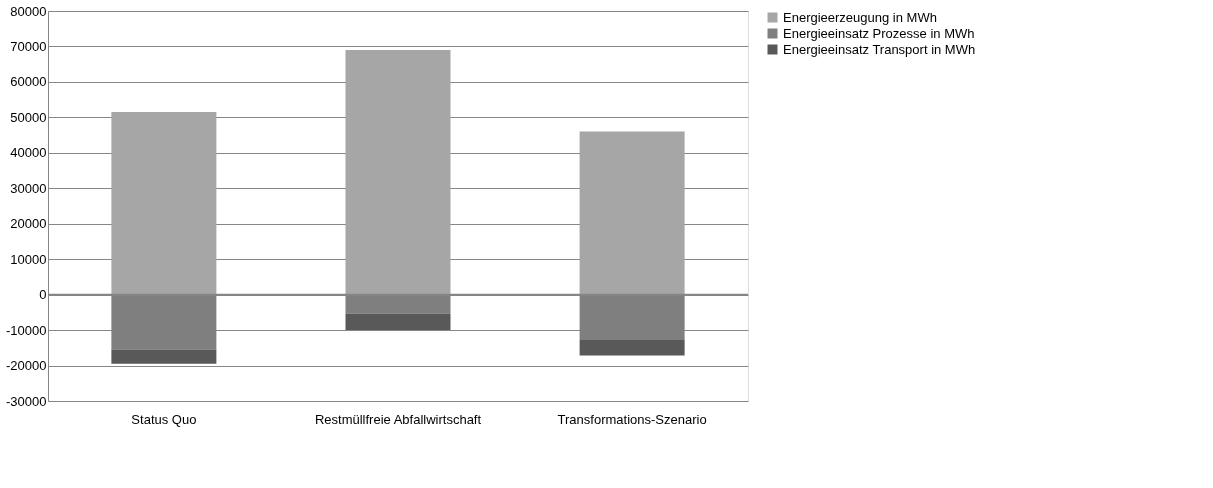 The image size is (1213, 488). What do you see at coordinates (879, 33) in the screenshot?
I see `legend-label: Energieeinsatz Prozesse in MWh` at bounding box center [879, 33].